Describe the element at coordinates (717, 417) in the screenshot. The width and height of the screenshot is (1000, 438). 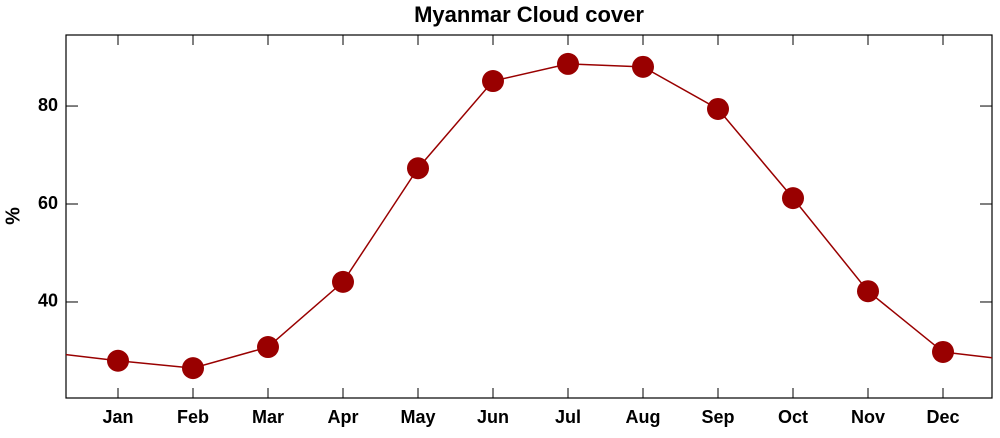
I see `x-tick-label: Sep` at that location.